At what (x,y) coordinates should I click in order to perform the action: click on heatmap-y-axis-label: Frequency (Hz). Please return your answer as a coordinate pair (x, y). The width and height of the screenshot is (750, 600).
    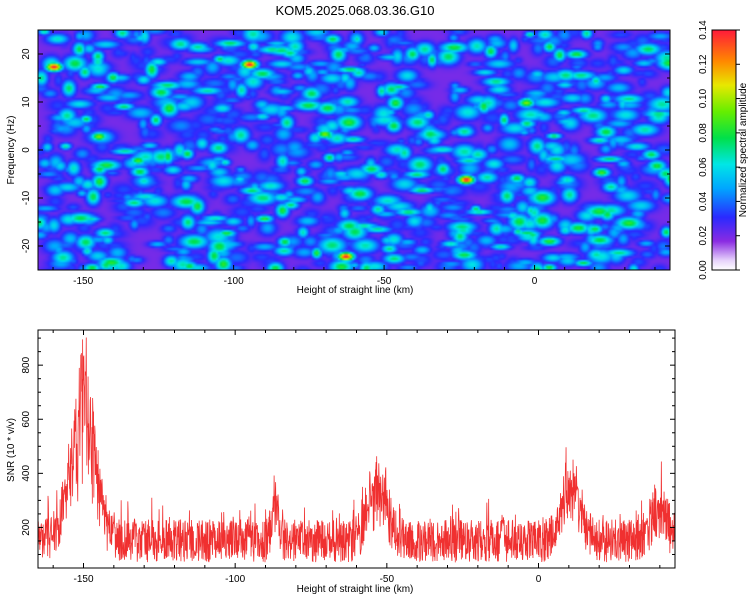
    Looking at the image, I should click on (11, 150).